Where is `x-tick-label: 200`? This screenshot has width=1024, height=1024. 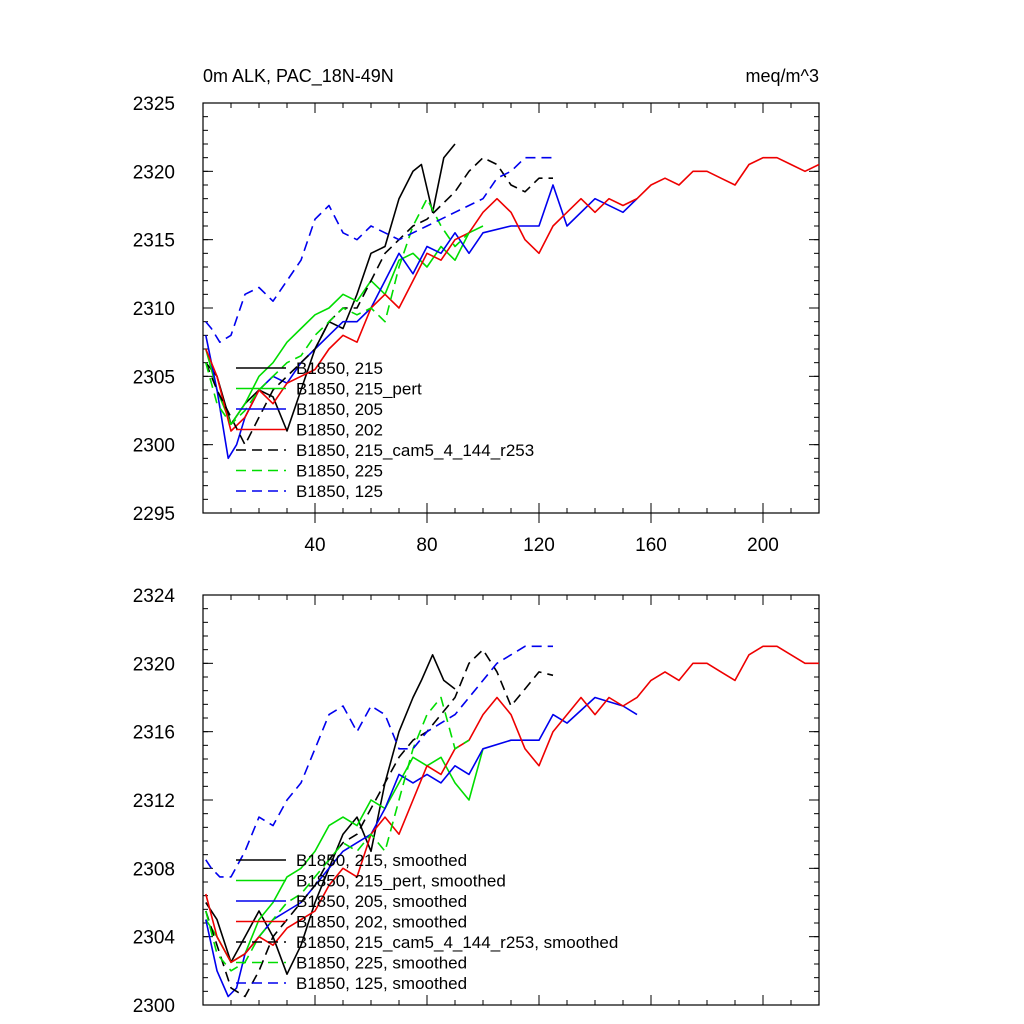
x-tick-label: 200 is located at coordinates (763, 545).